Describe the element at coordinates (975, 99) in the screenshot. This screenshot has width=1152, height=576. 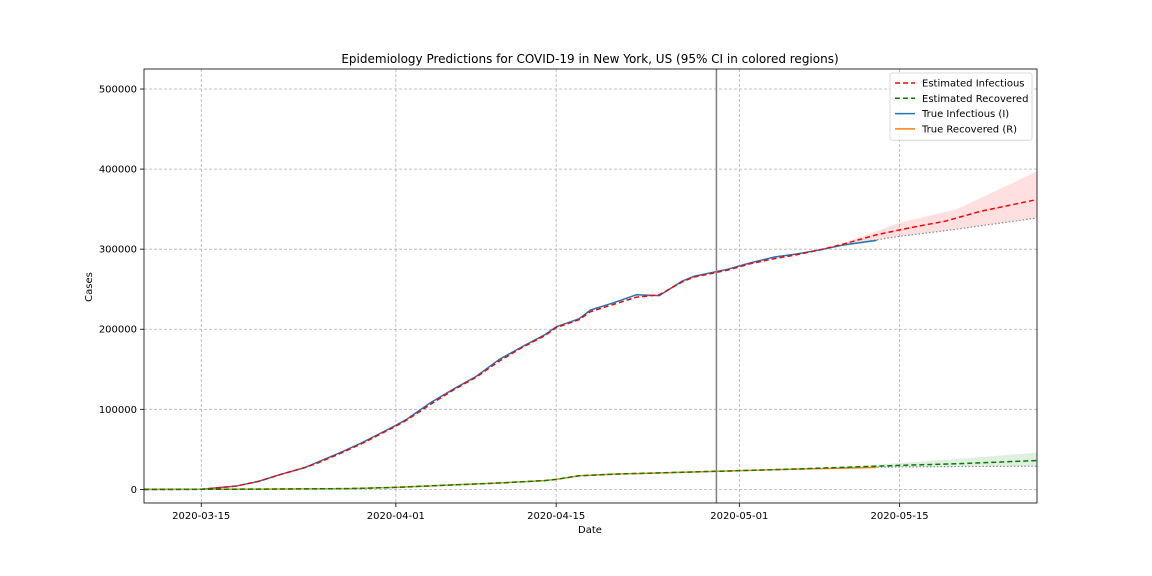
I see `legend-label: Estimated Recovered` at that location.